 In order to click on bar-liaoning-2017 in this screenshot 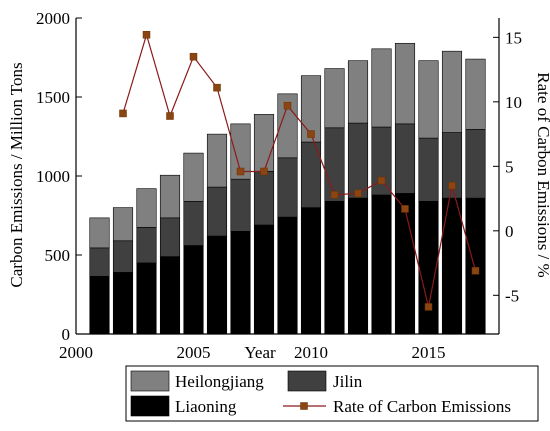, I will do `click(475, 266)`.